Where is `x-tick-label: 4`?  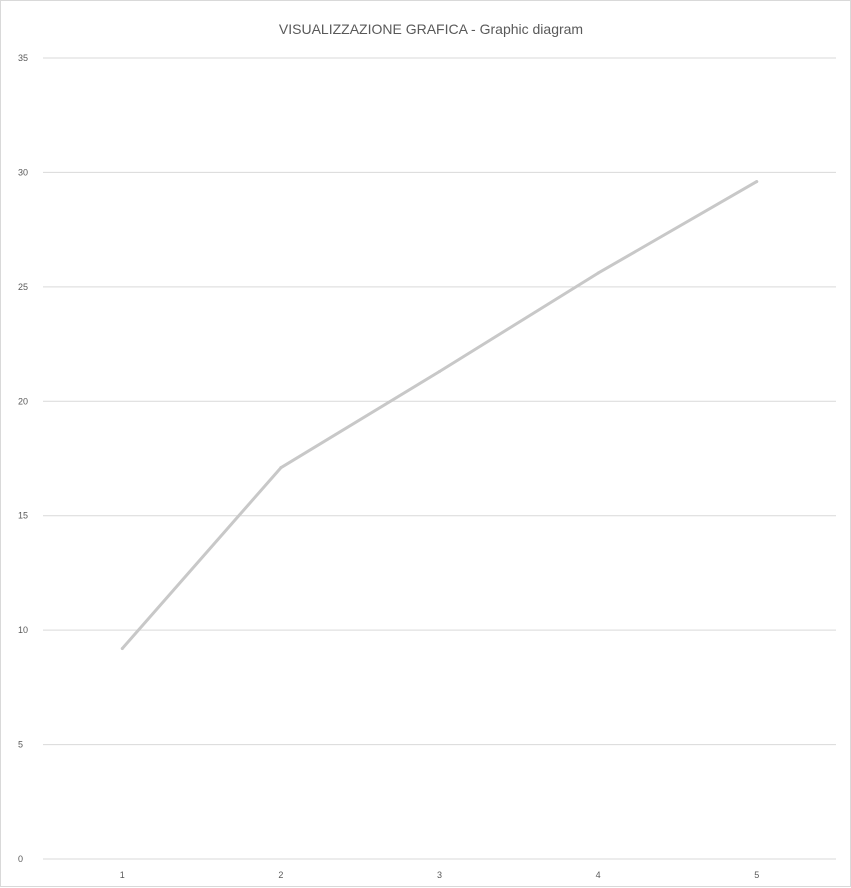
x-tick-label: 4 is located at coordinates (598, 875).